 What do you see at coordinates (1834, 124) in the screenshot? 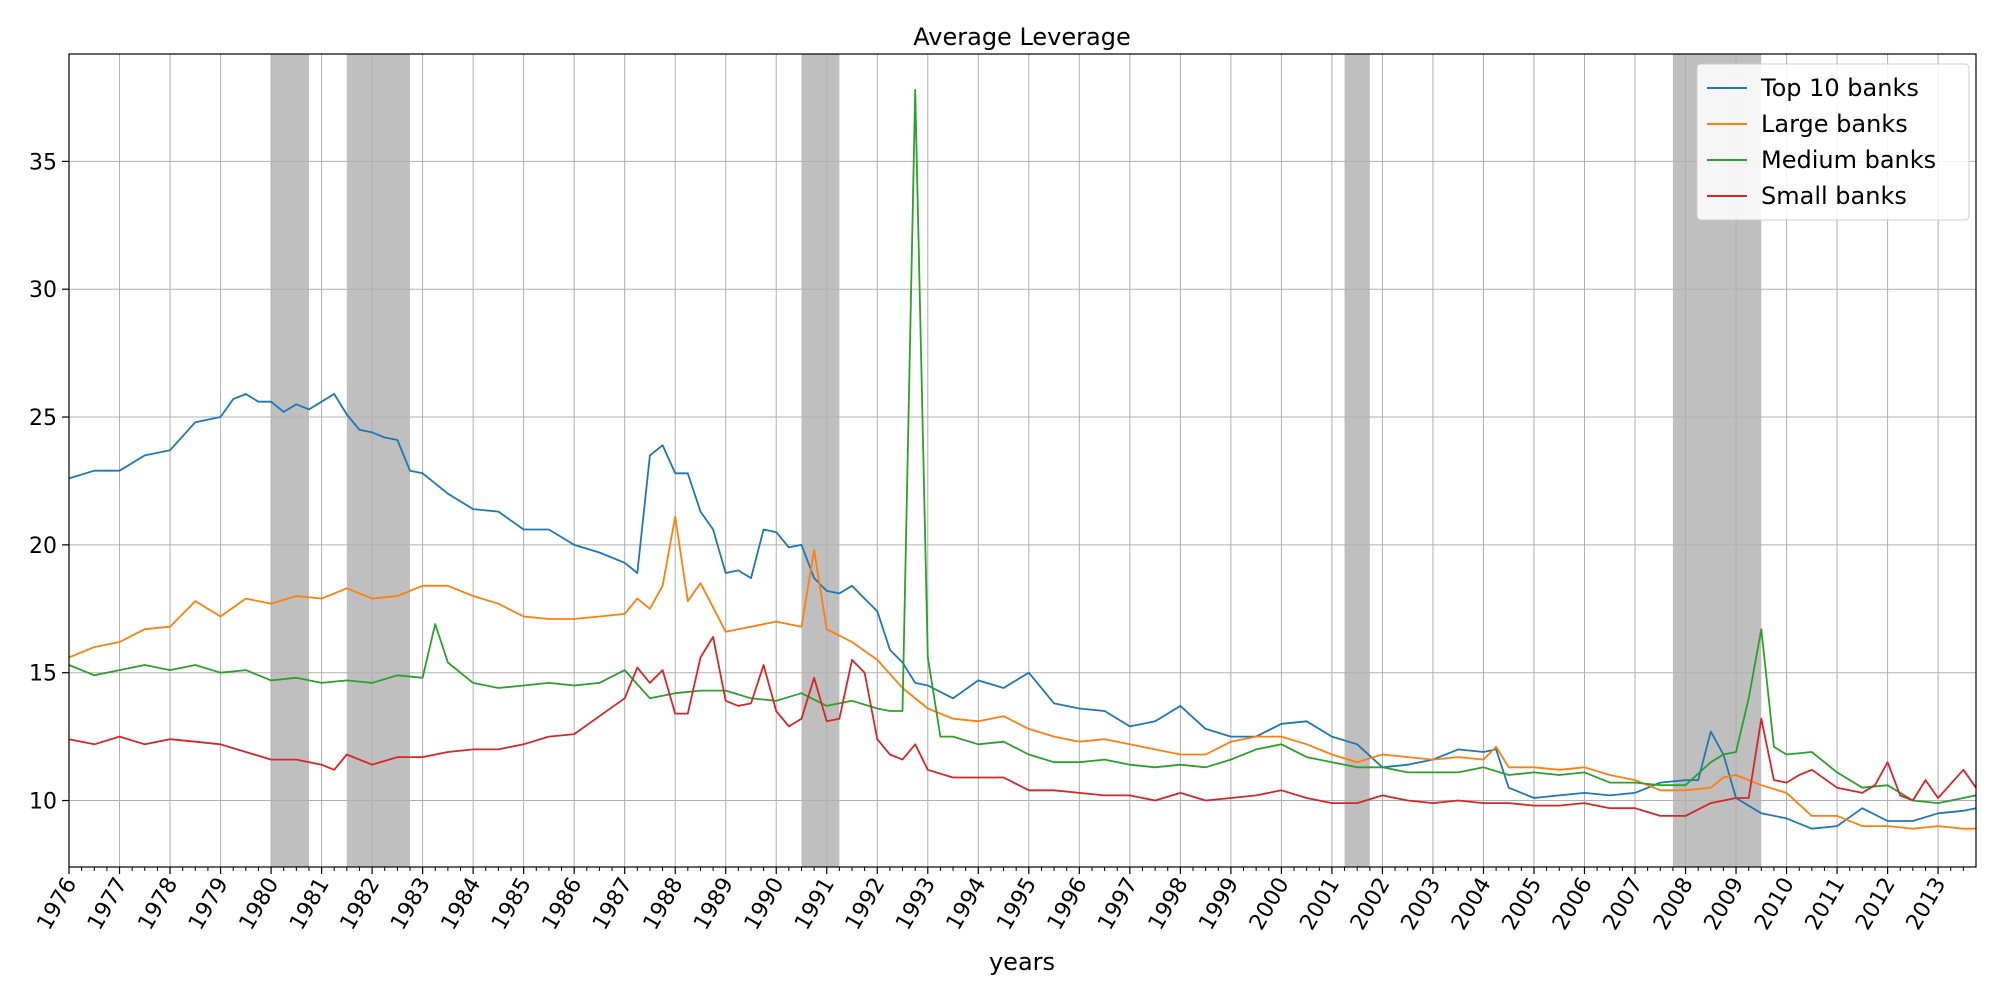
I see `legend-label: Large banks` at bounding box center [1834, 124].